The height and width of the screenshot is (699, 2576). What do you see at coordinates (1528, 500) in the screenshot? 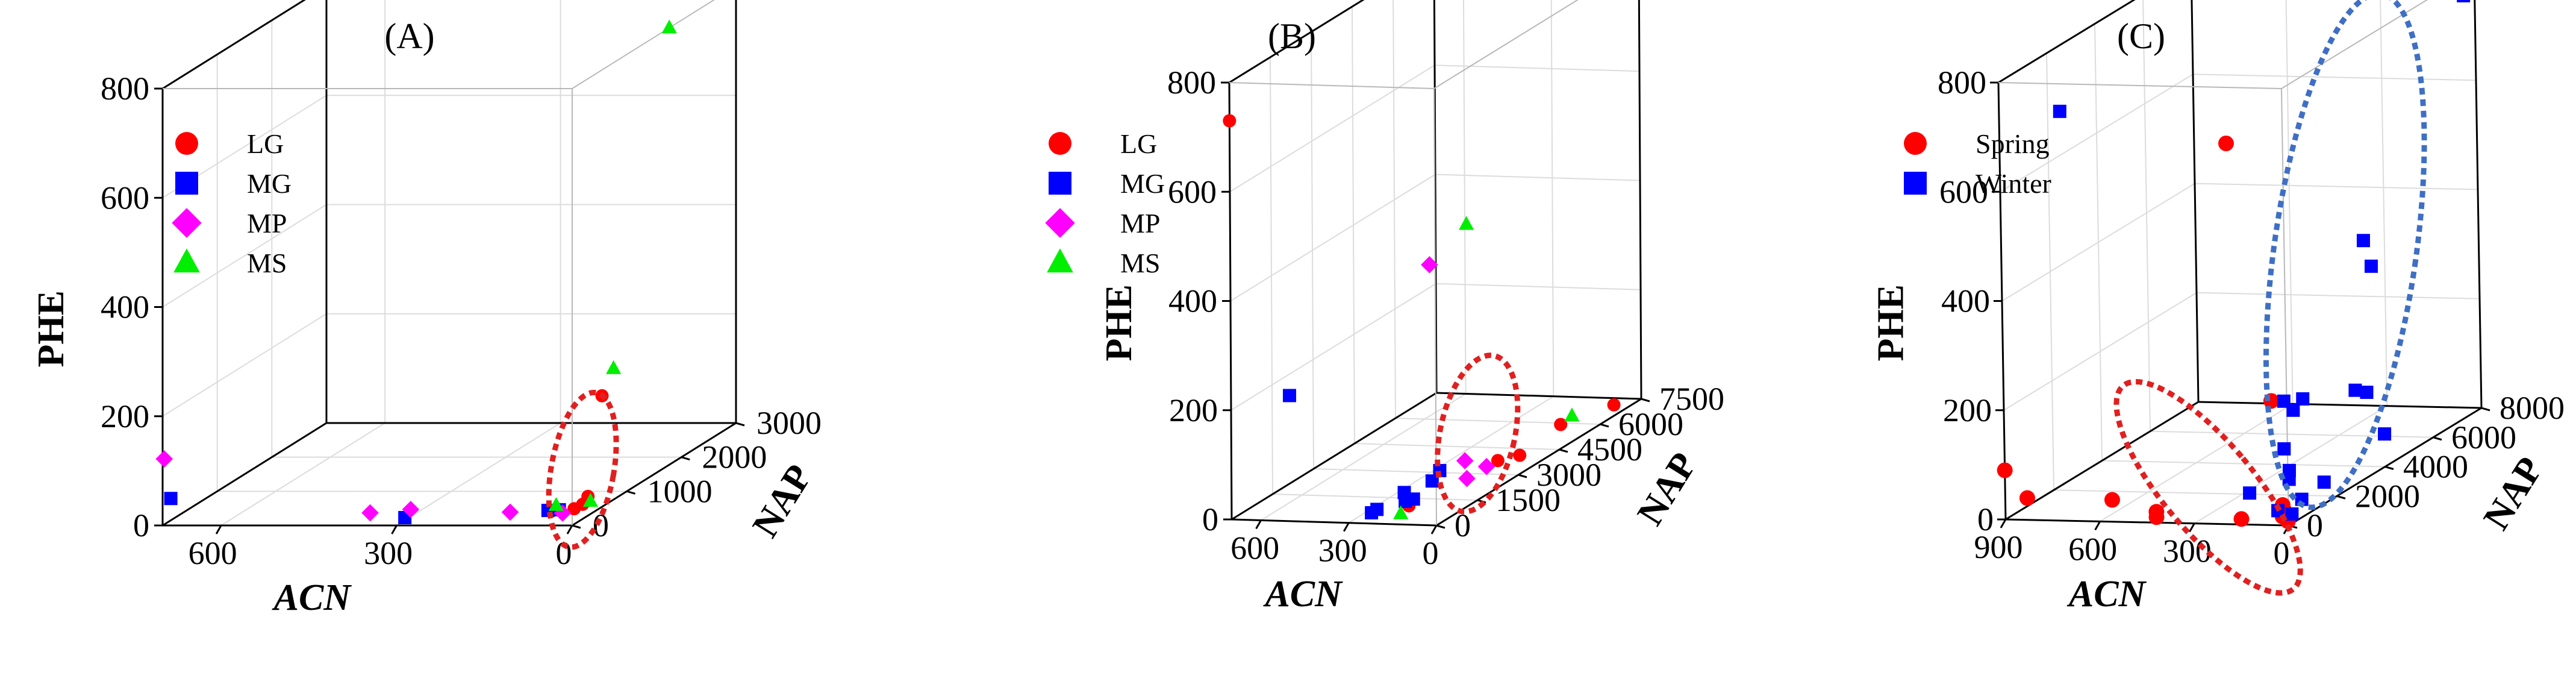
I see `y-tick-label: 1500` at bounding box center [1528, 500].